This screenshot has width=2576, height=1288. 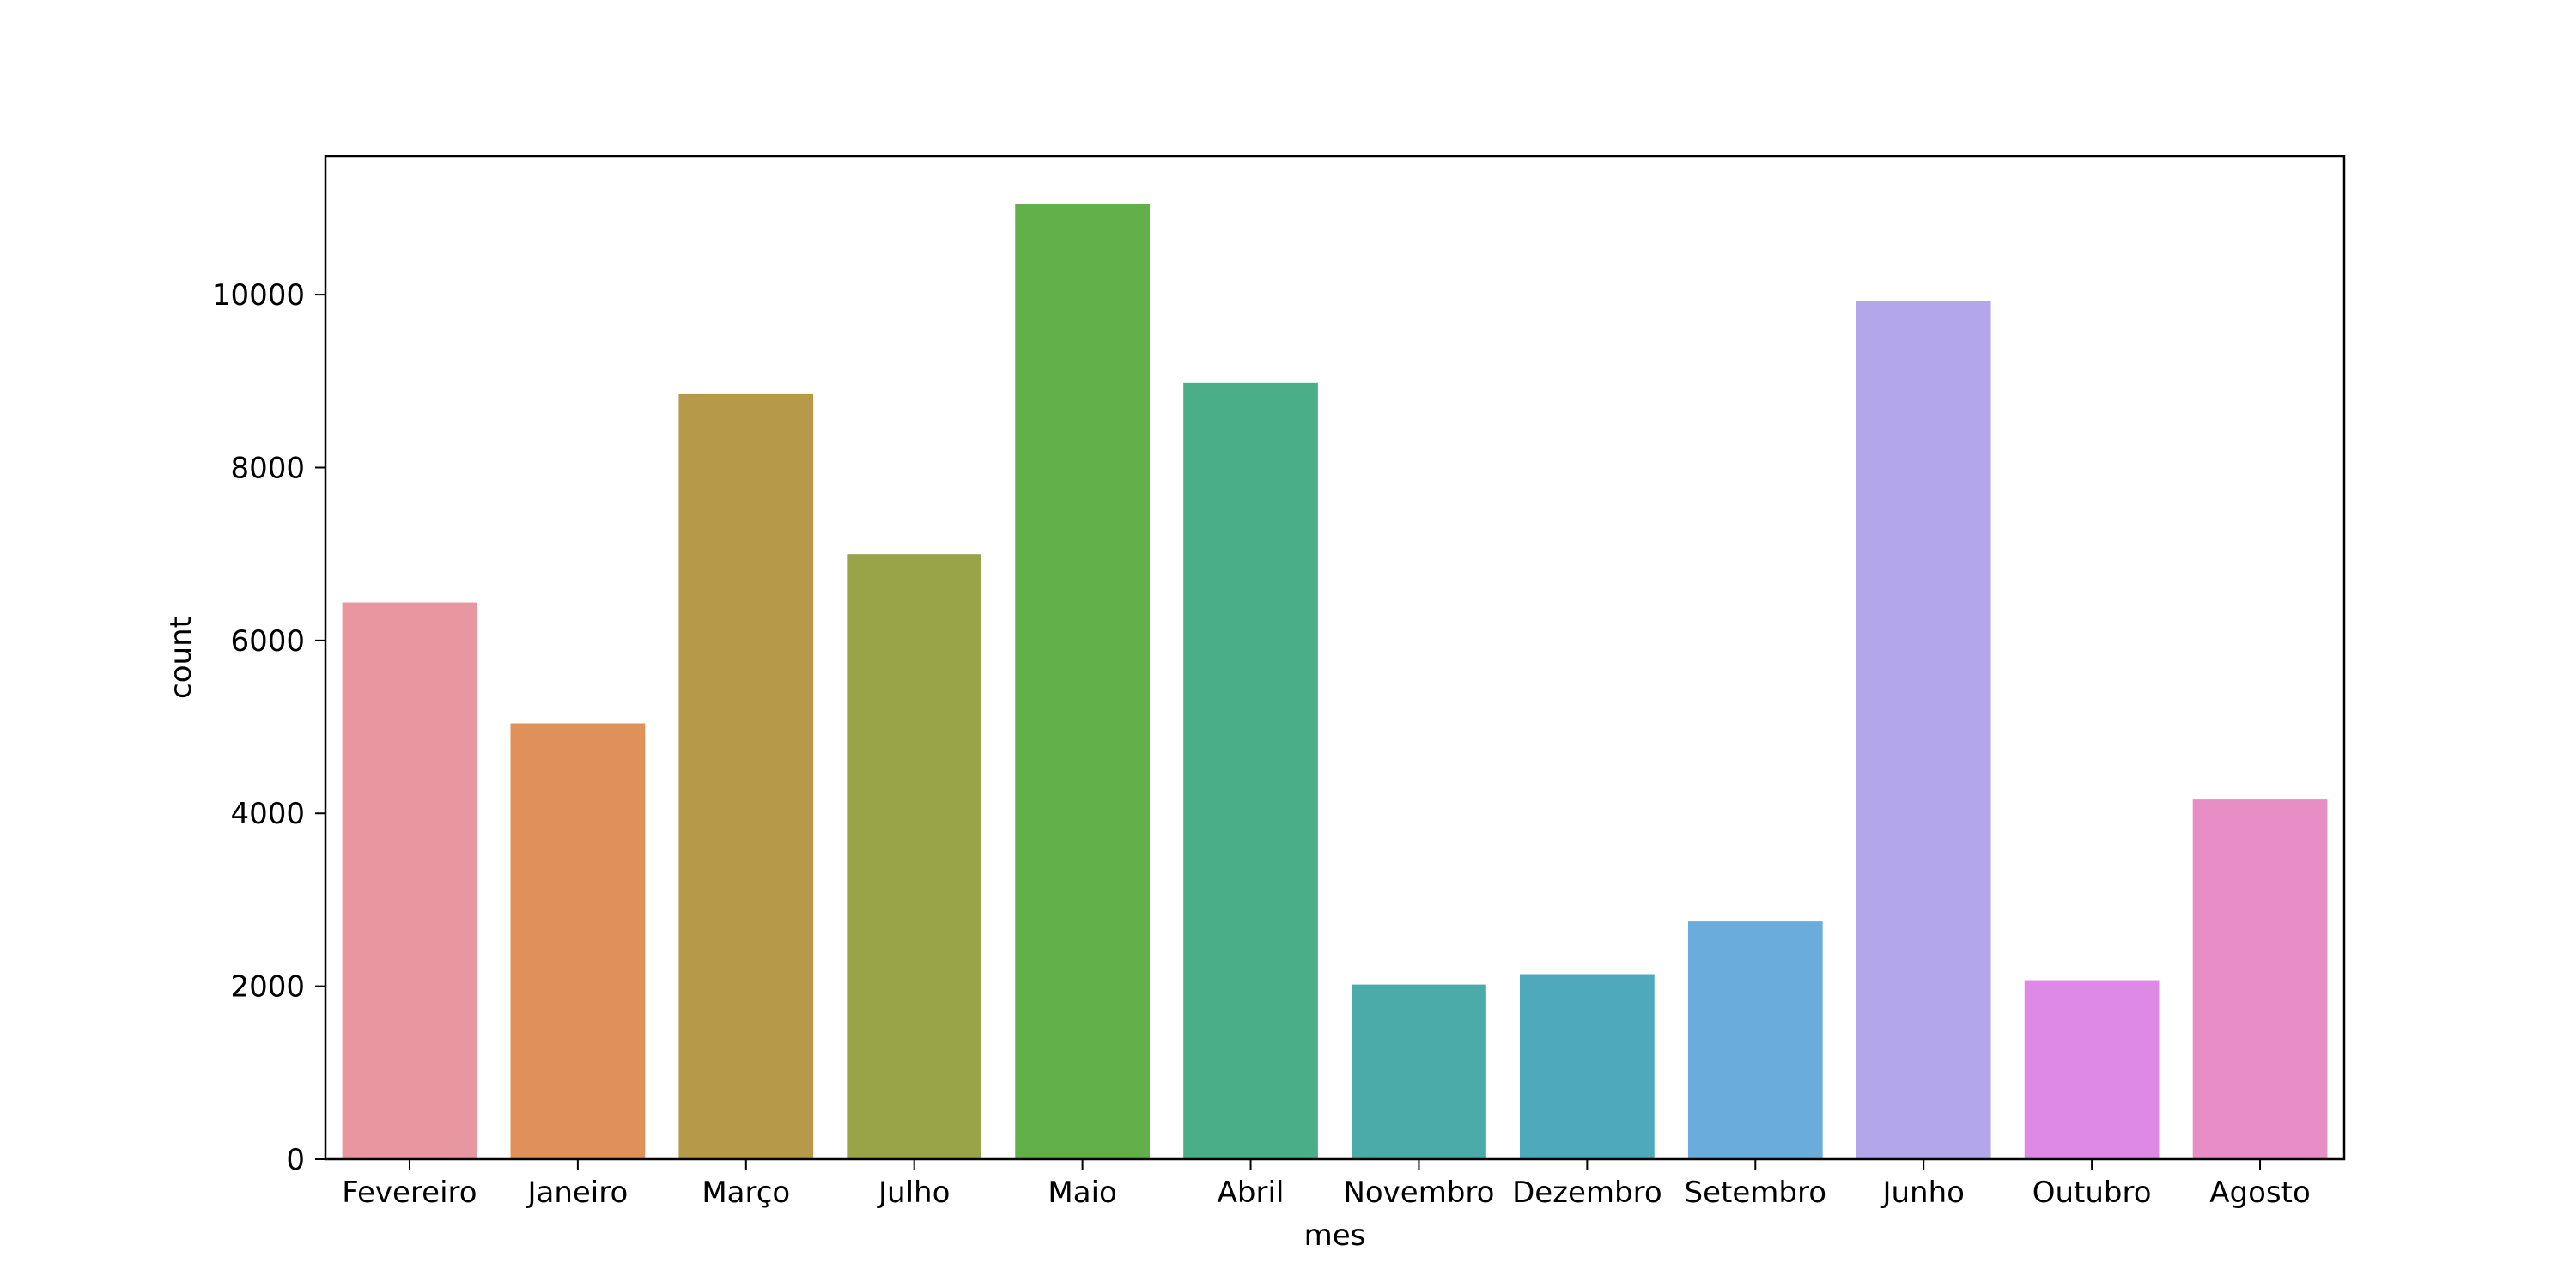 I want to click on x-tick-label: Maio, so click(x=1082, y=1193).